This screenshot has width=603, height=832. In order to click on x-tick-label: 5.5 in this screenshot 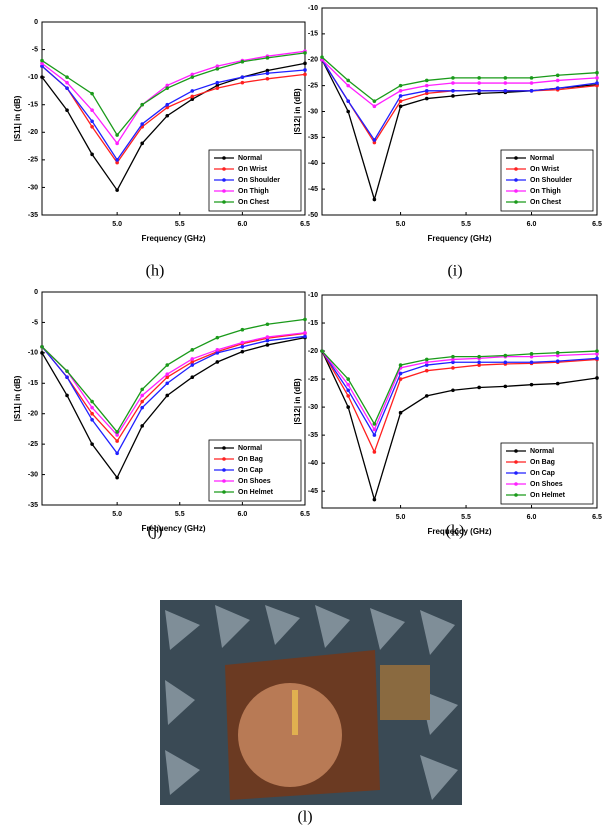, I will do `click(180, 224)`.